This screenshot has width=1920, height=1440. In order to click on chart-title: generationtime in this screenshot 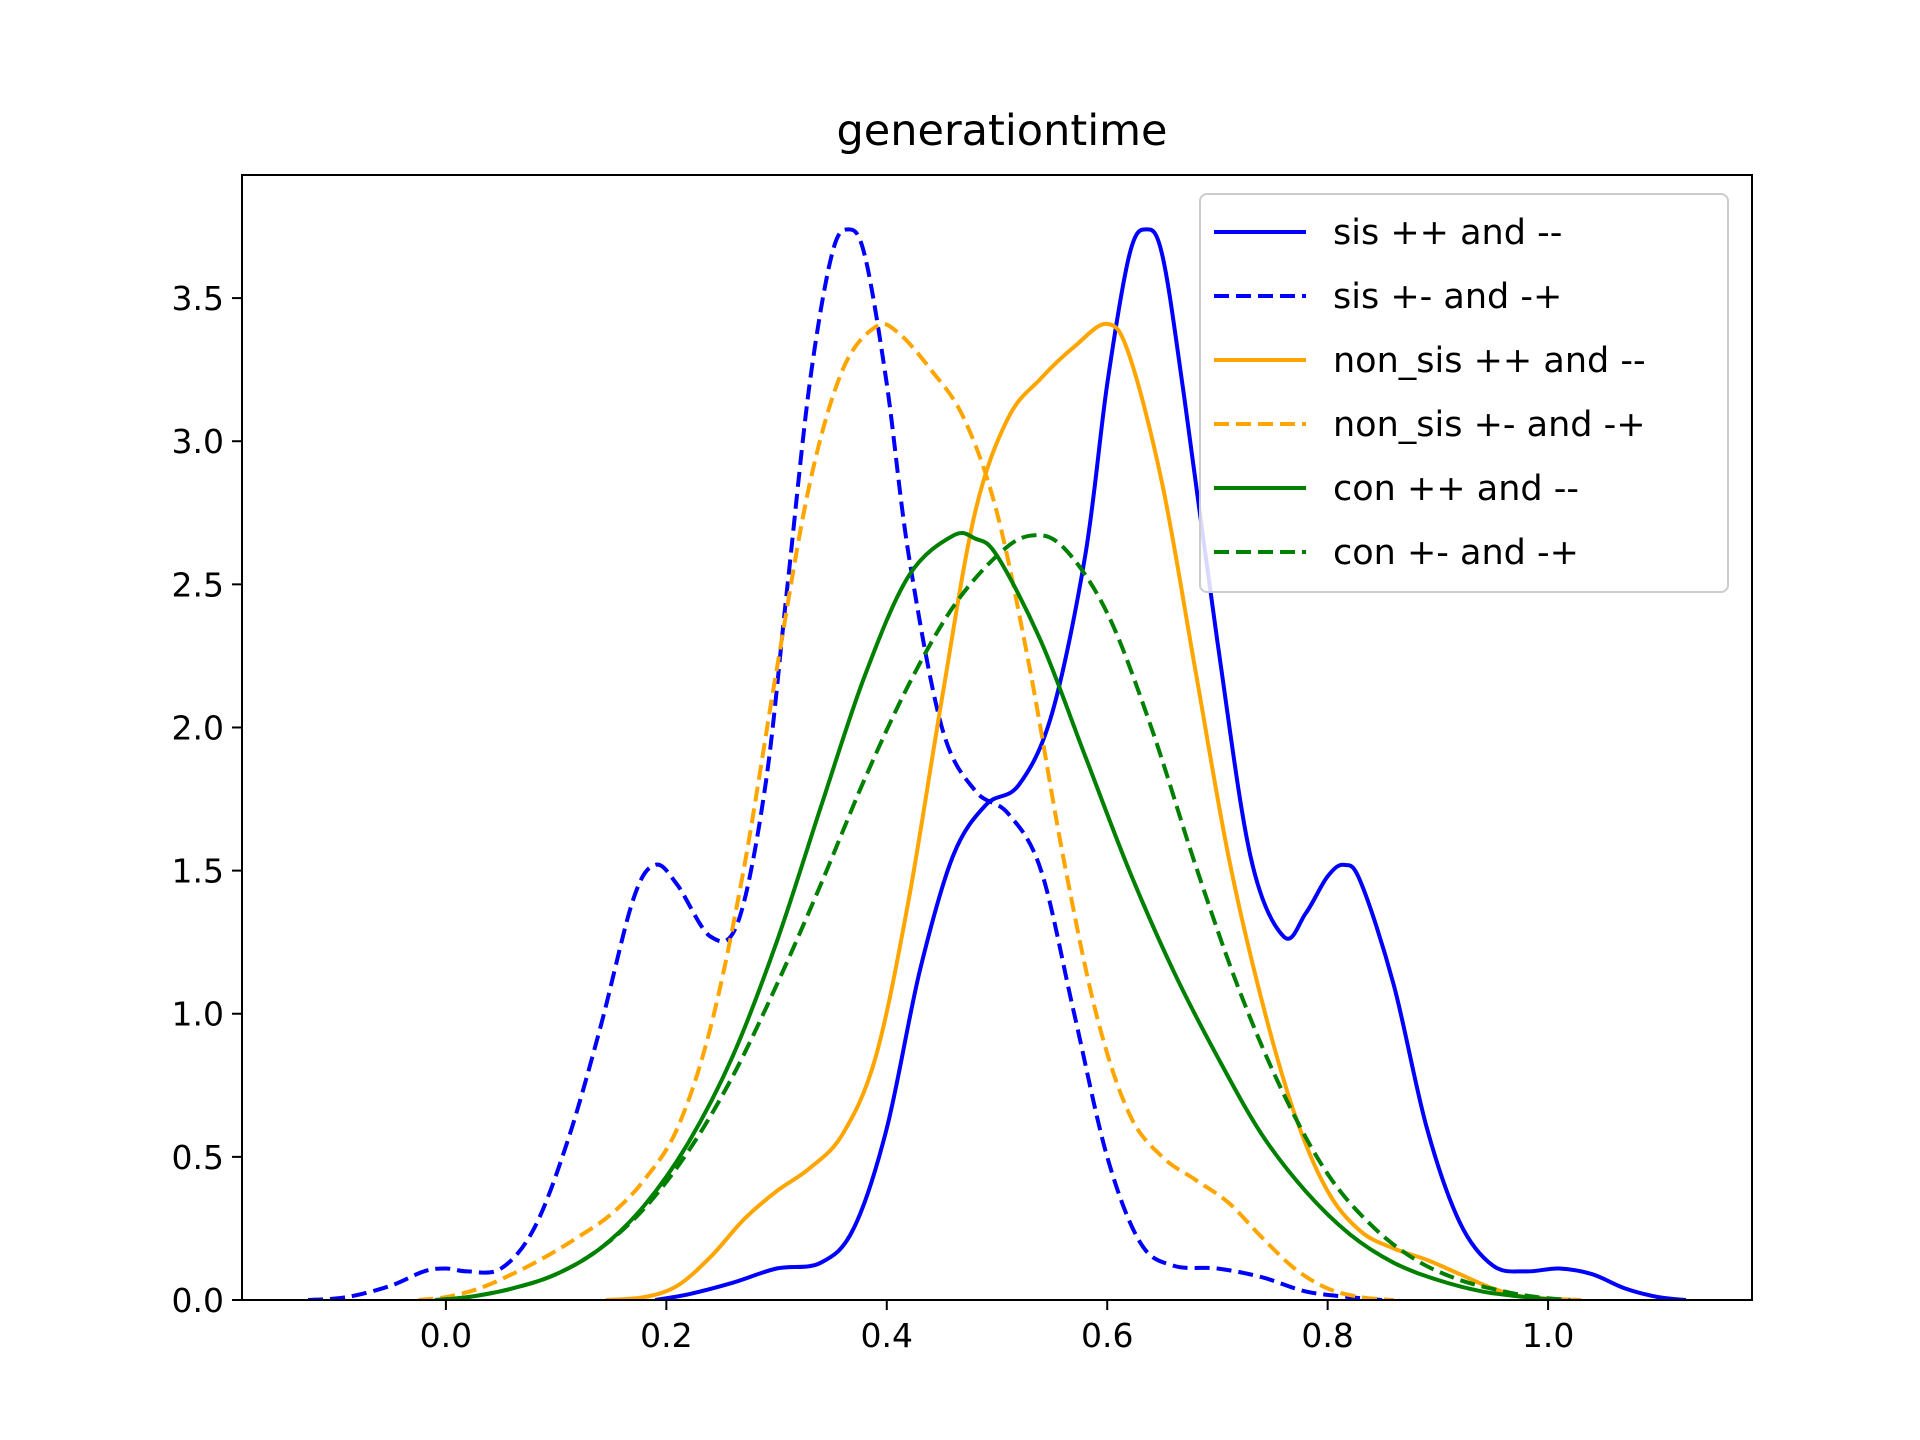, I will do `click(1001, 131)`.